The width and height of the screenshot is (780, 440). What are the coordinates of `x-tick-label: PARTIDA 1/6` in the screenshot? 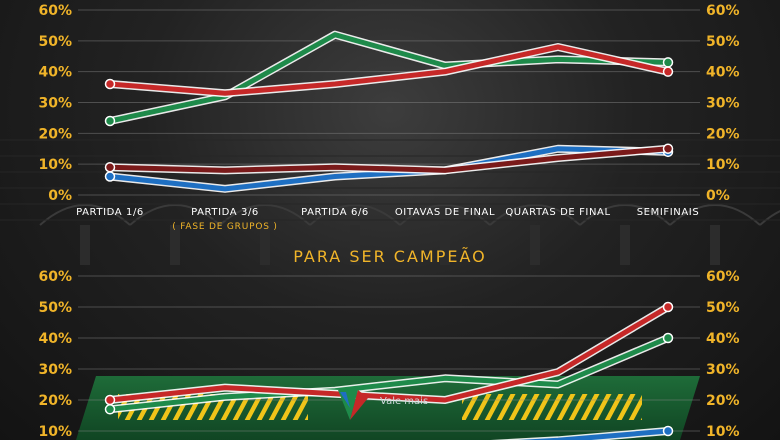 It's located at (110, 212).